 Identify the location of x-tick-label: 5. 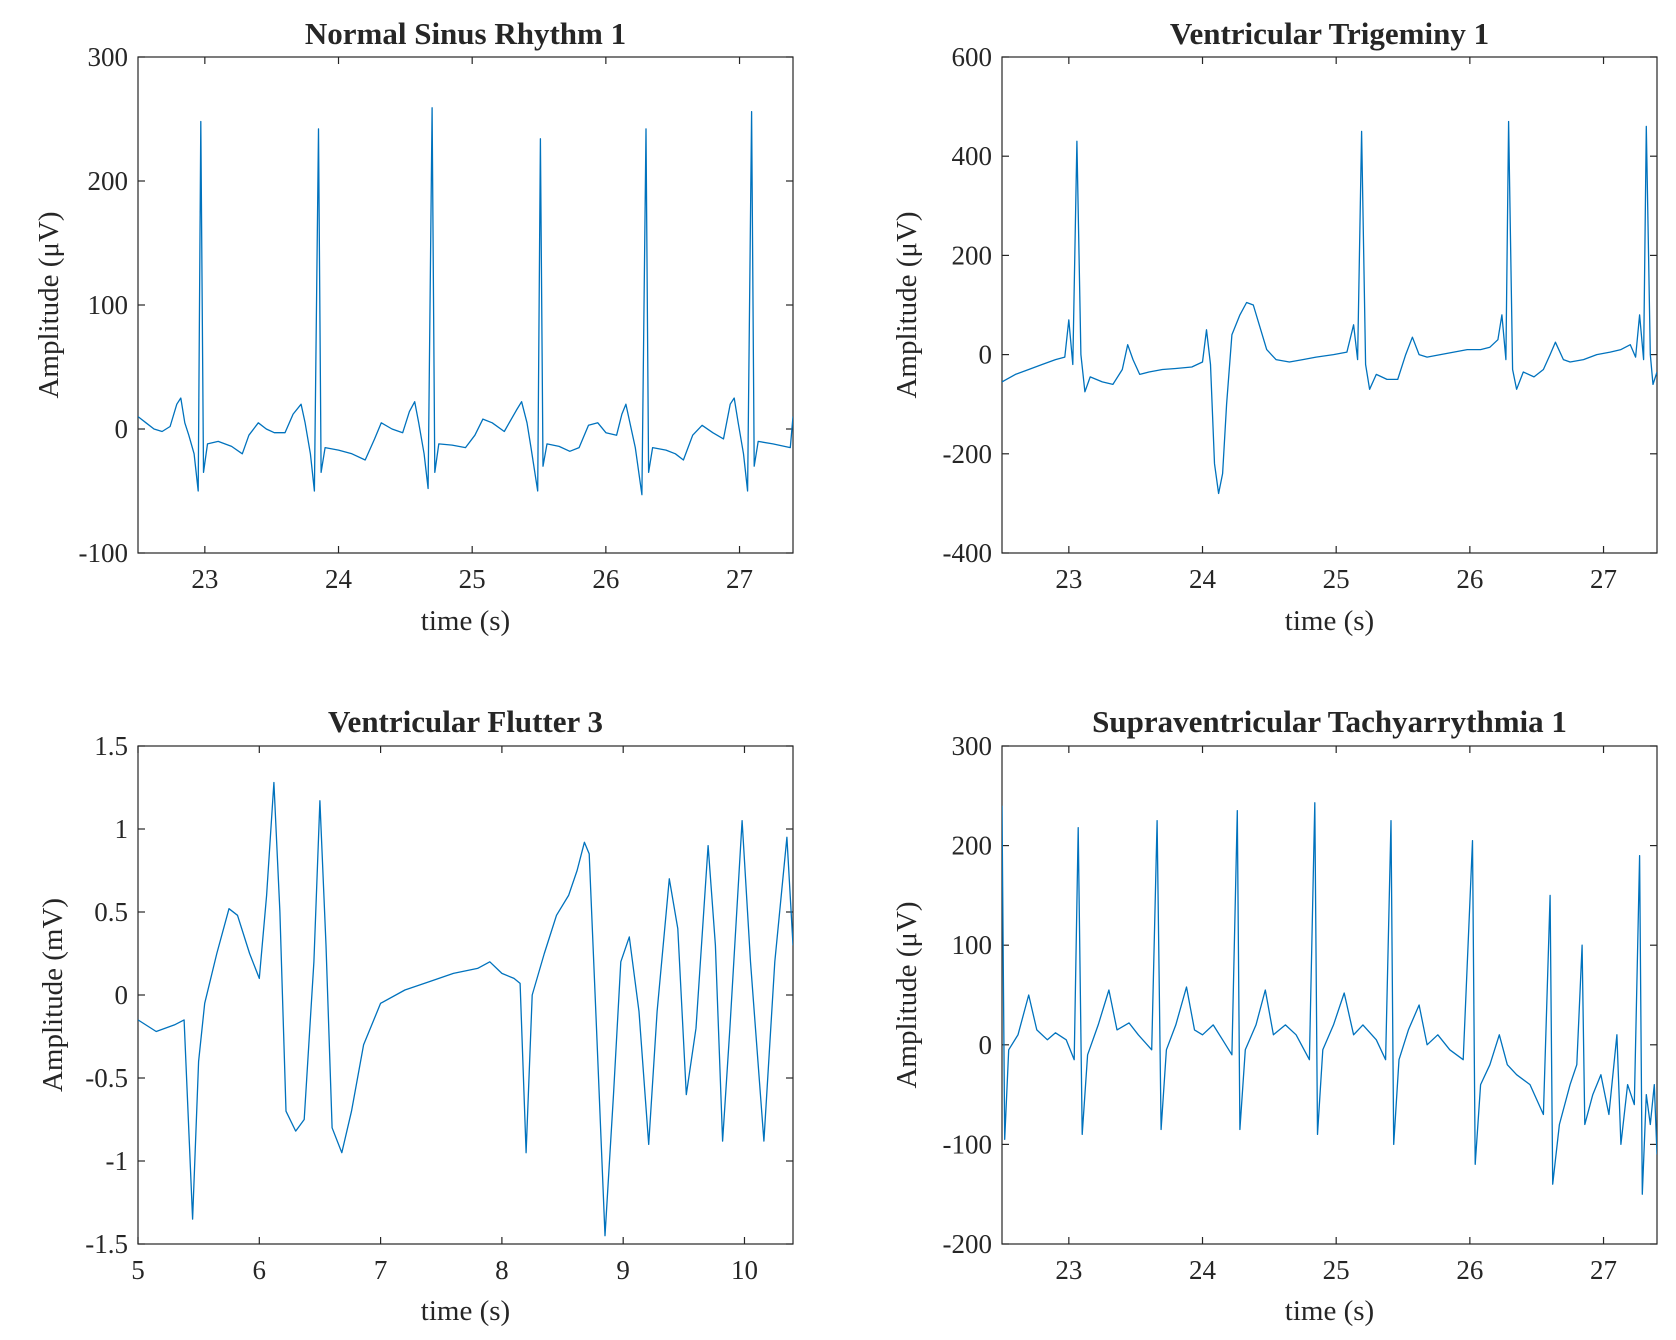
(138, 1270).